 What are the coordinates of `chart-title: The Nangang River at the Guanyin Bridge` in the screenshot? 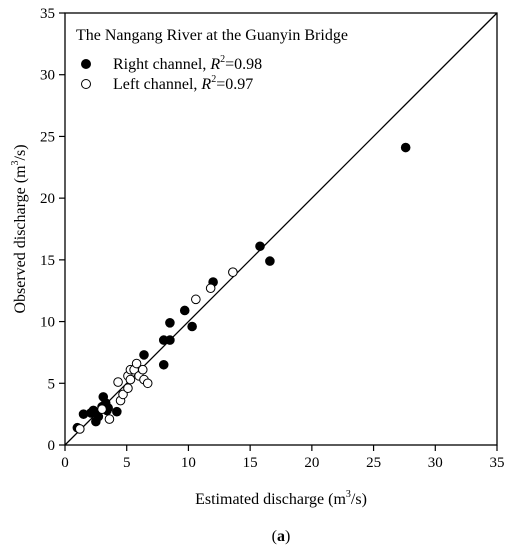 It's located at (212, 35).